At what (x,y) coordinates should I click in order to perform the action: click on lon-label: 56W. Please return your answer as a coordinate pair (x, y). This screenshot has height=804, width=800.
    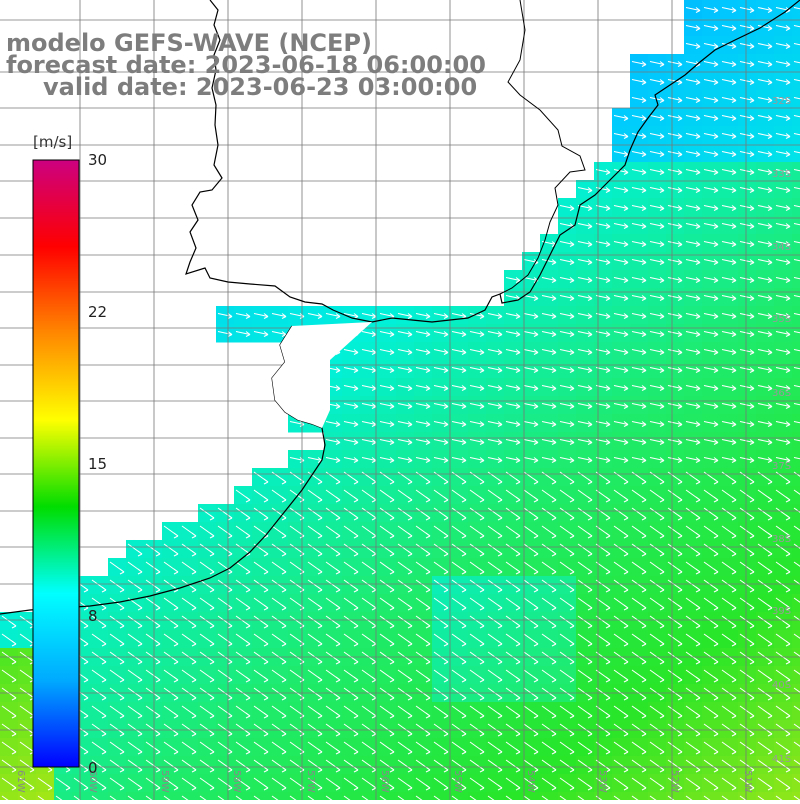
    Looking at the image, I should click on (384, 781).